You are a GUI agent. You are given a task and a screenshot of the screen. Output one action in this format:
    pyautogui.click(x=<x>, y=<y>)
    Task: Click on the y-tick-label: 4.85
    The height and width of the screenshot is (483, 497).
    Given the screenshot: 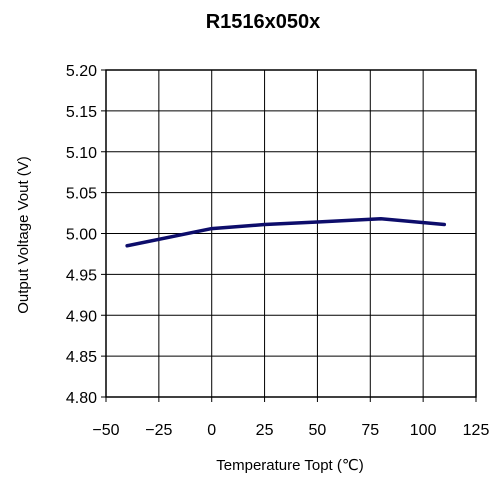 What is the action you would take?
    pyautogui.click(x=81, y=357)
    